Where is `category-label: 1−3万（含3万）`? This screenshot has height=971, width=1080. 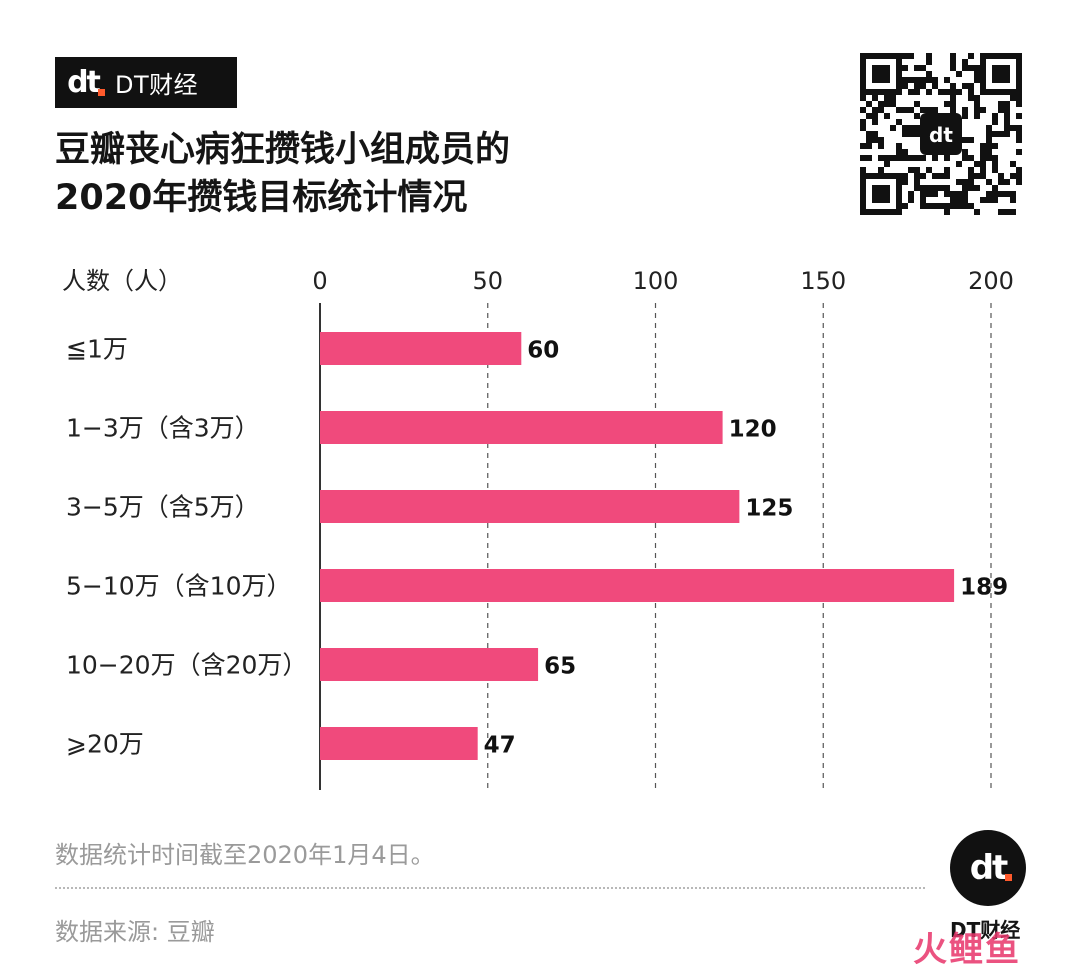 category-label: 1−3万（含3万） is located at coordinates (163, 428).